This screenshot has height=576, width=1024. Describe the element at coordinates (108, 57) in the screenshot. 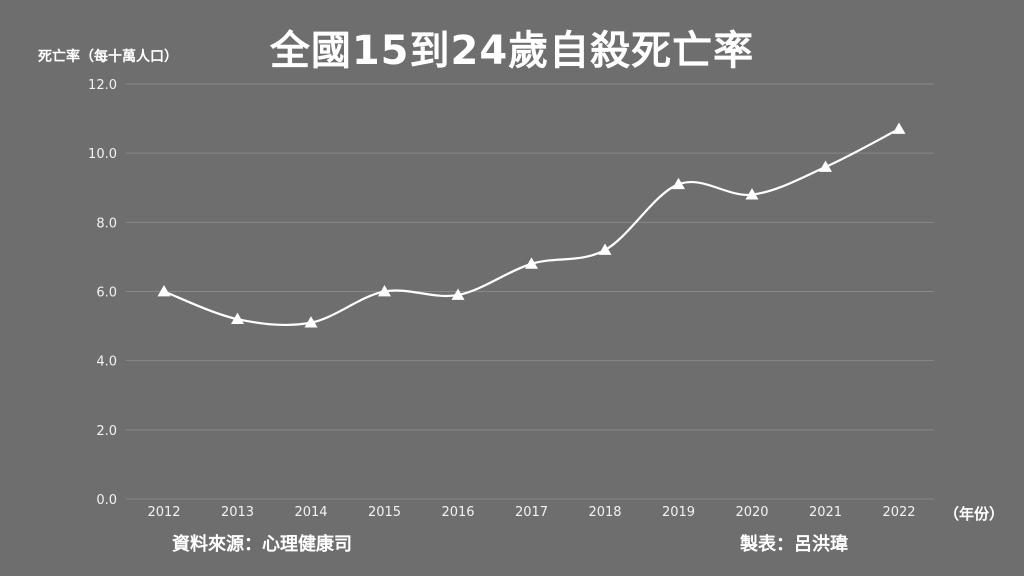

I see `y-axis-label: 死亡率（每十萬人口）` at that location.